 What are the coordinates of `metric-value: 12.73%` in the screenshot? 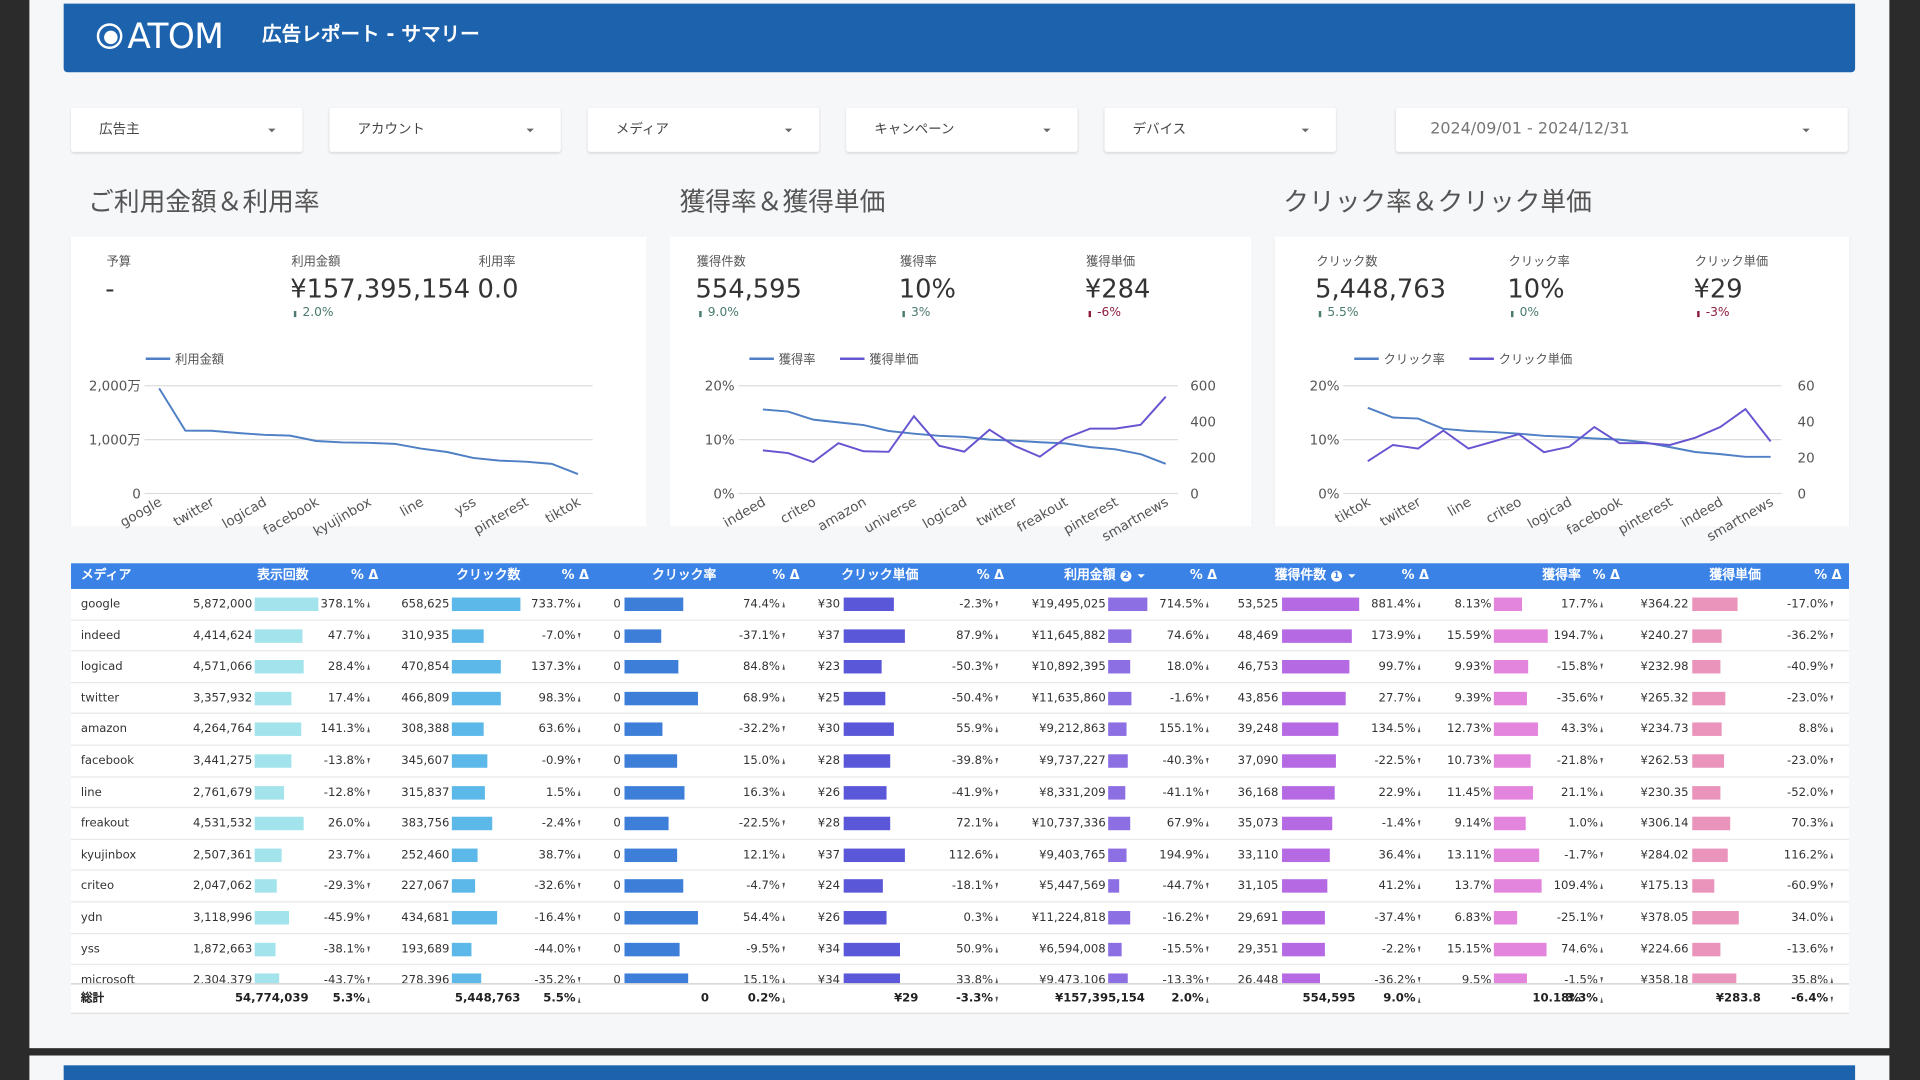 It's located at (1469, 729).